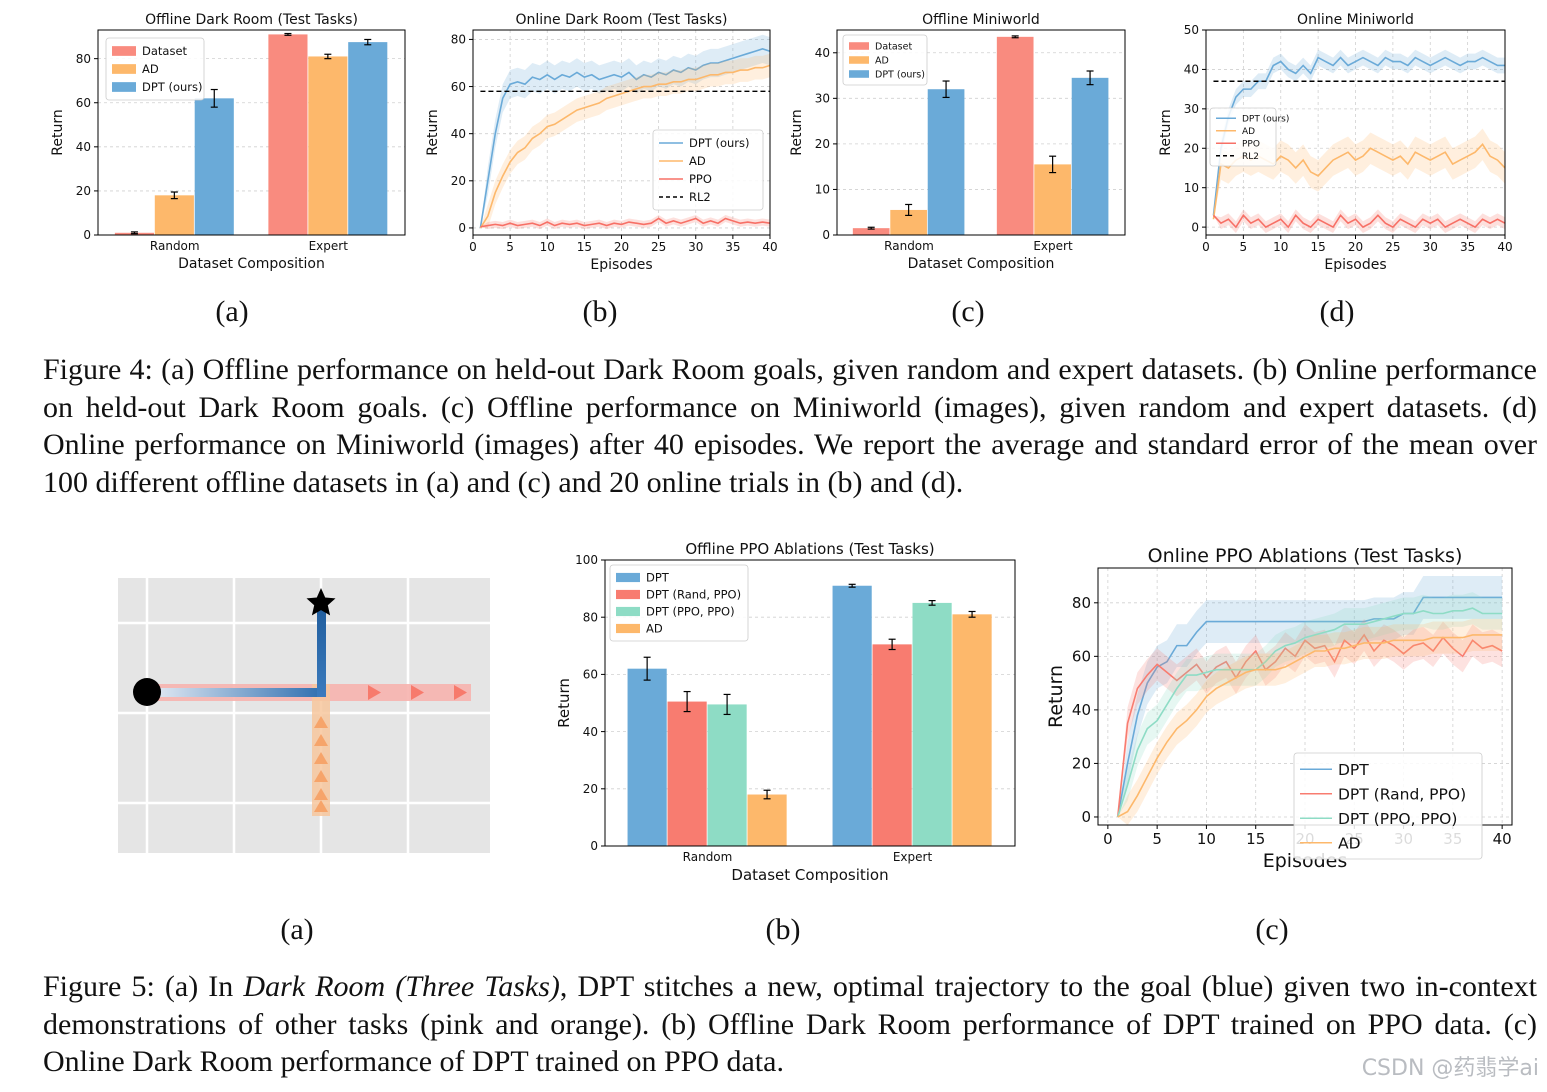 This screenshot has width=1547, height=1092. Describe the element at coordinates (321, 764) in the screenshot. I see `orange-arrows` at that location.